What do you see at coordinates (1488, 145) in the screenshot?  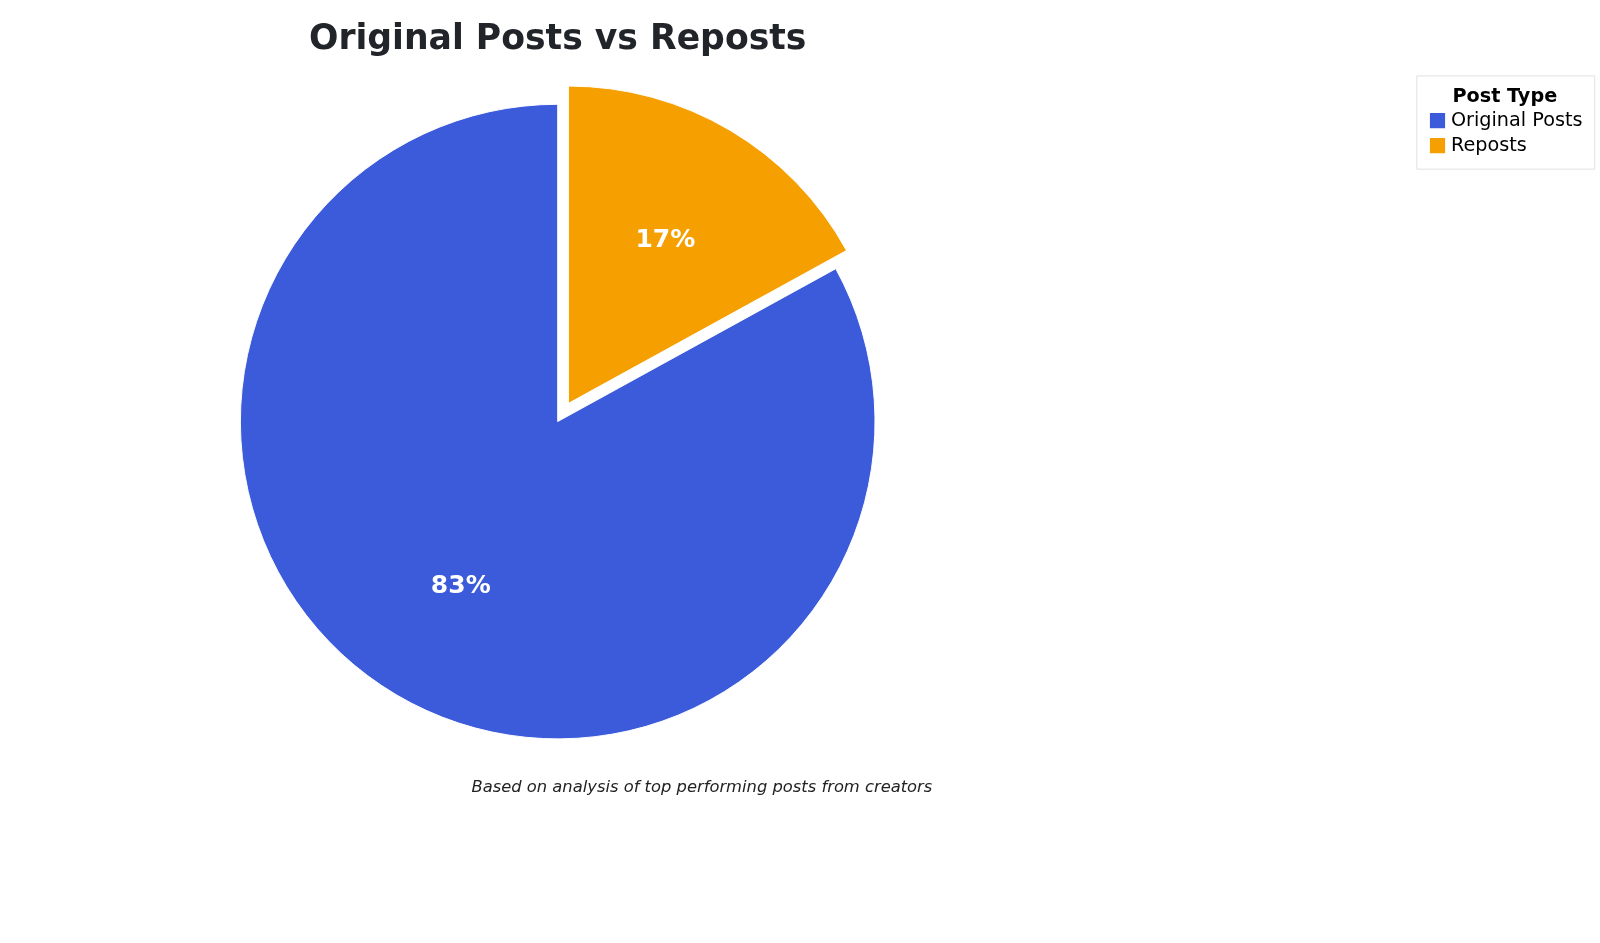 I see `legend-label: Reposts` at bounding box center [1488, 145].